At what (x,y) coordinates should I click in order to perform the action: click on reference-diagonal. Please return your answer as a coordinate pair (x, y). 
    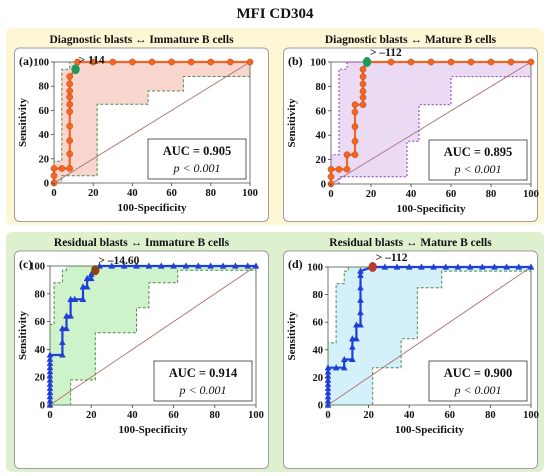
    Looking at the image, I should click on (429, 336).